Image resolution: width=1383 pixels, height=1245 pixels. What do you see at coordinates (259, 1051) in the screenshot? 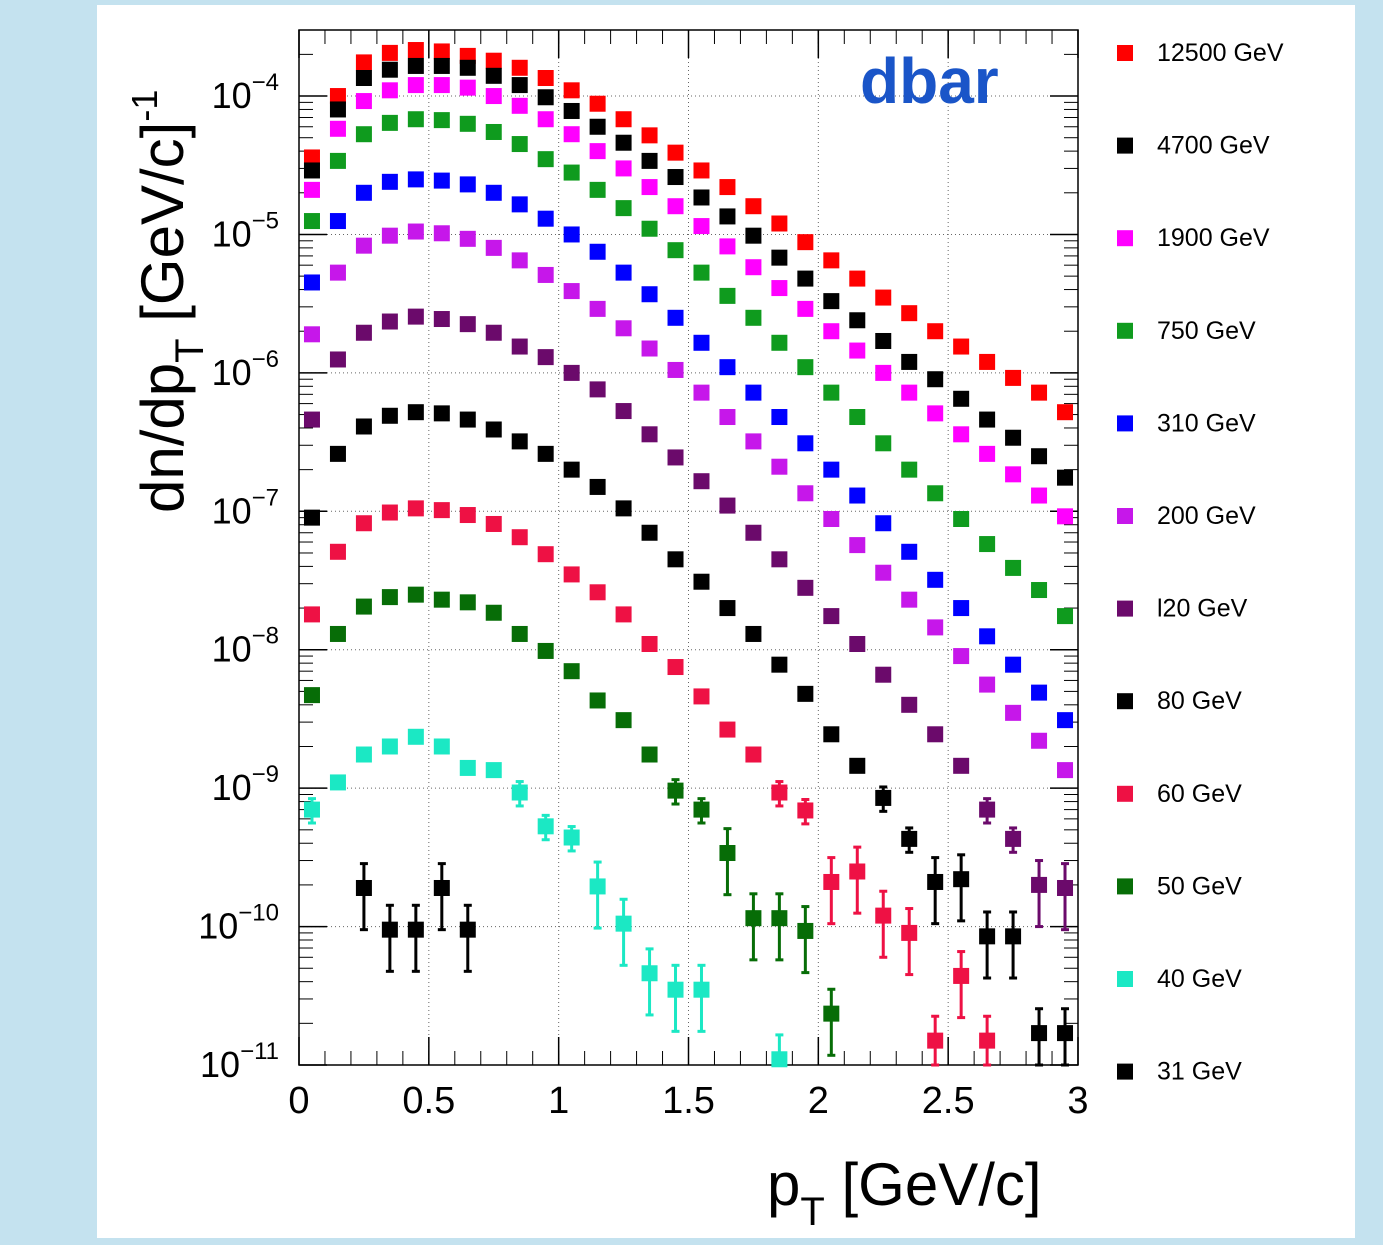
I see `y-tick-label-exp: −11` at bounding box center [259, 1051].